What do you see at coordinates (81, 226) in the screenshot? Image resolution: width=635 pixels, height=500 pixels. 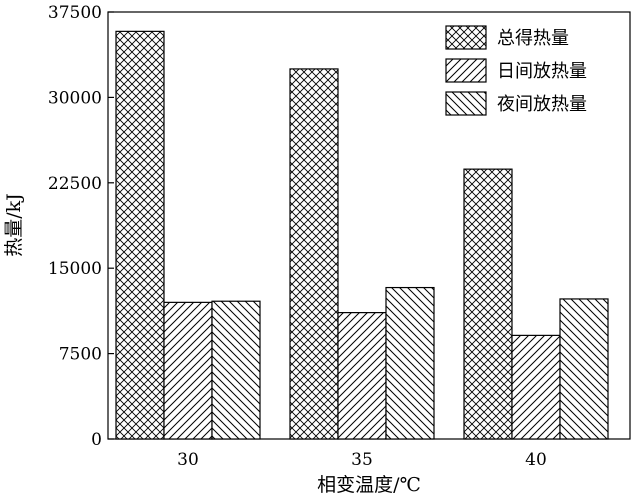 I see `y-axis: 0 7500 15000 22500 30000 37500` at bounding box center [81, 226].